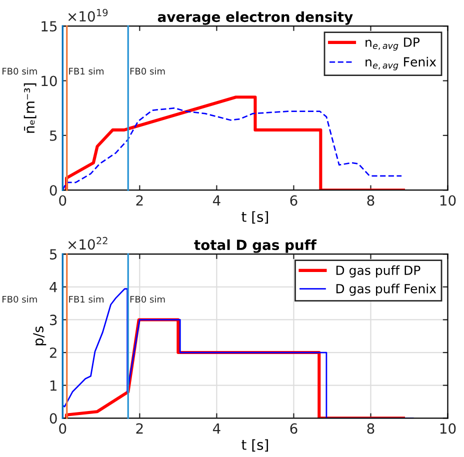  I want to click on legend-label: D gas puff DP, so click(378, 271).